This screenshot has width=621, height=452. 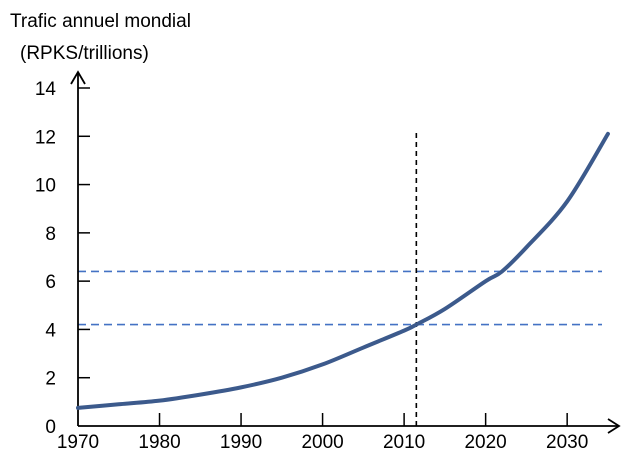 I want to click on y-tick-label: 6, so click(x=50, y=282).